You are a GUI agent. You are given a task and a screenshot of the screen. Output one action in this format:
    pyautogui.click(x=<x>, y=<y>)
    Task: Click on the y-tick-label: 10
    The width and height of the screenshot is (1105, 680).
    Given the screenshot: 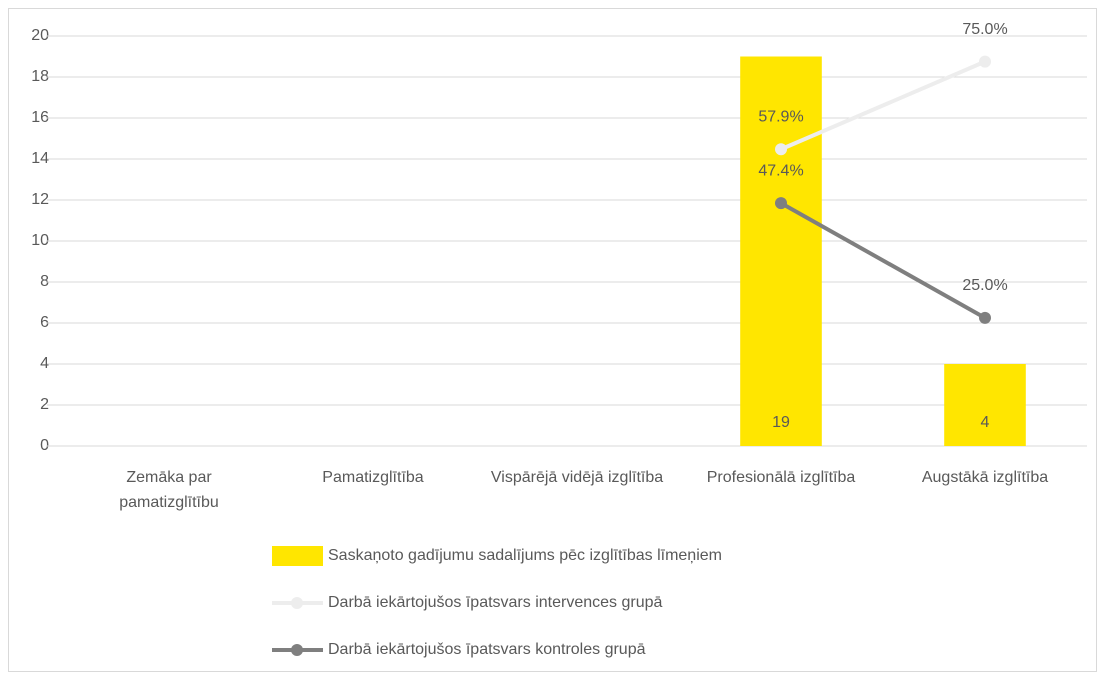 What is the action you would take?
    pyautogui.click(x=40, y=240)
    